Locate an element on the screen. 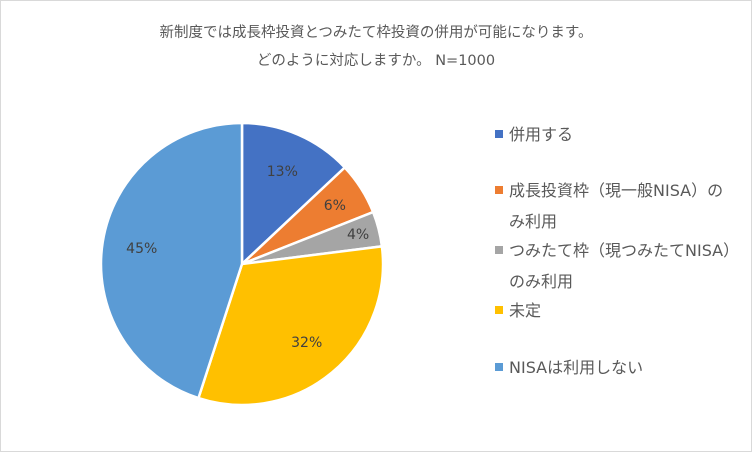 The height and width of the screenshot is (452, 752). legend-item-4: NISAは利用しない is located at coordinates (617, 367).